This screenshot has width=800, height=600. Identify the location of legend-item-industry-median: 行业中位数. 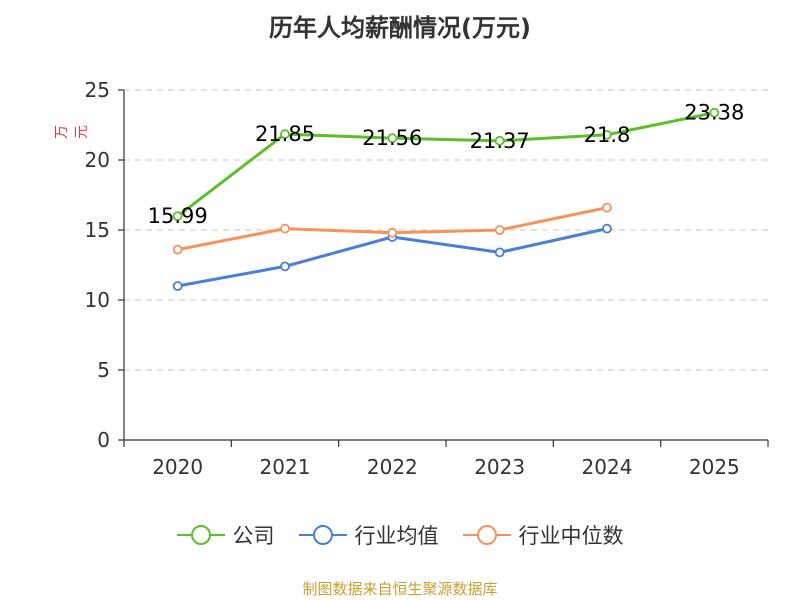
(543, 535).